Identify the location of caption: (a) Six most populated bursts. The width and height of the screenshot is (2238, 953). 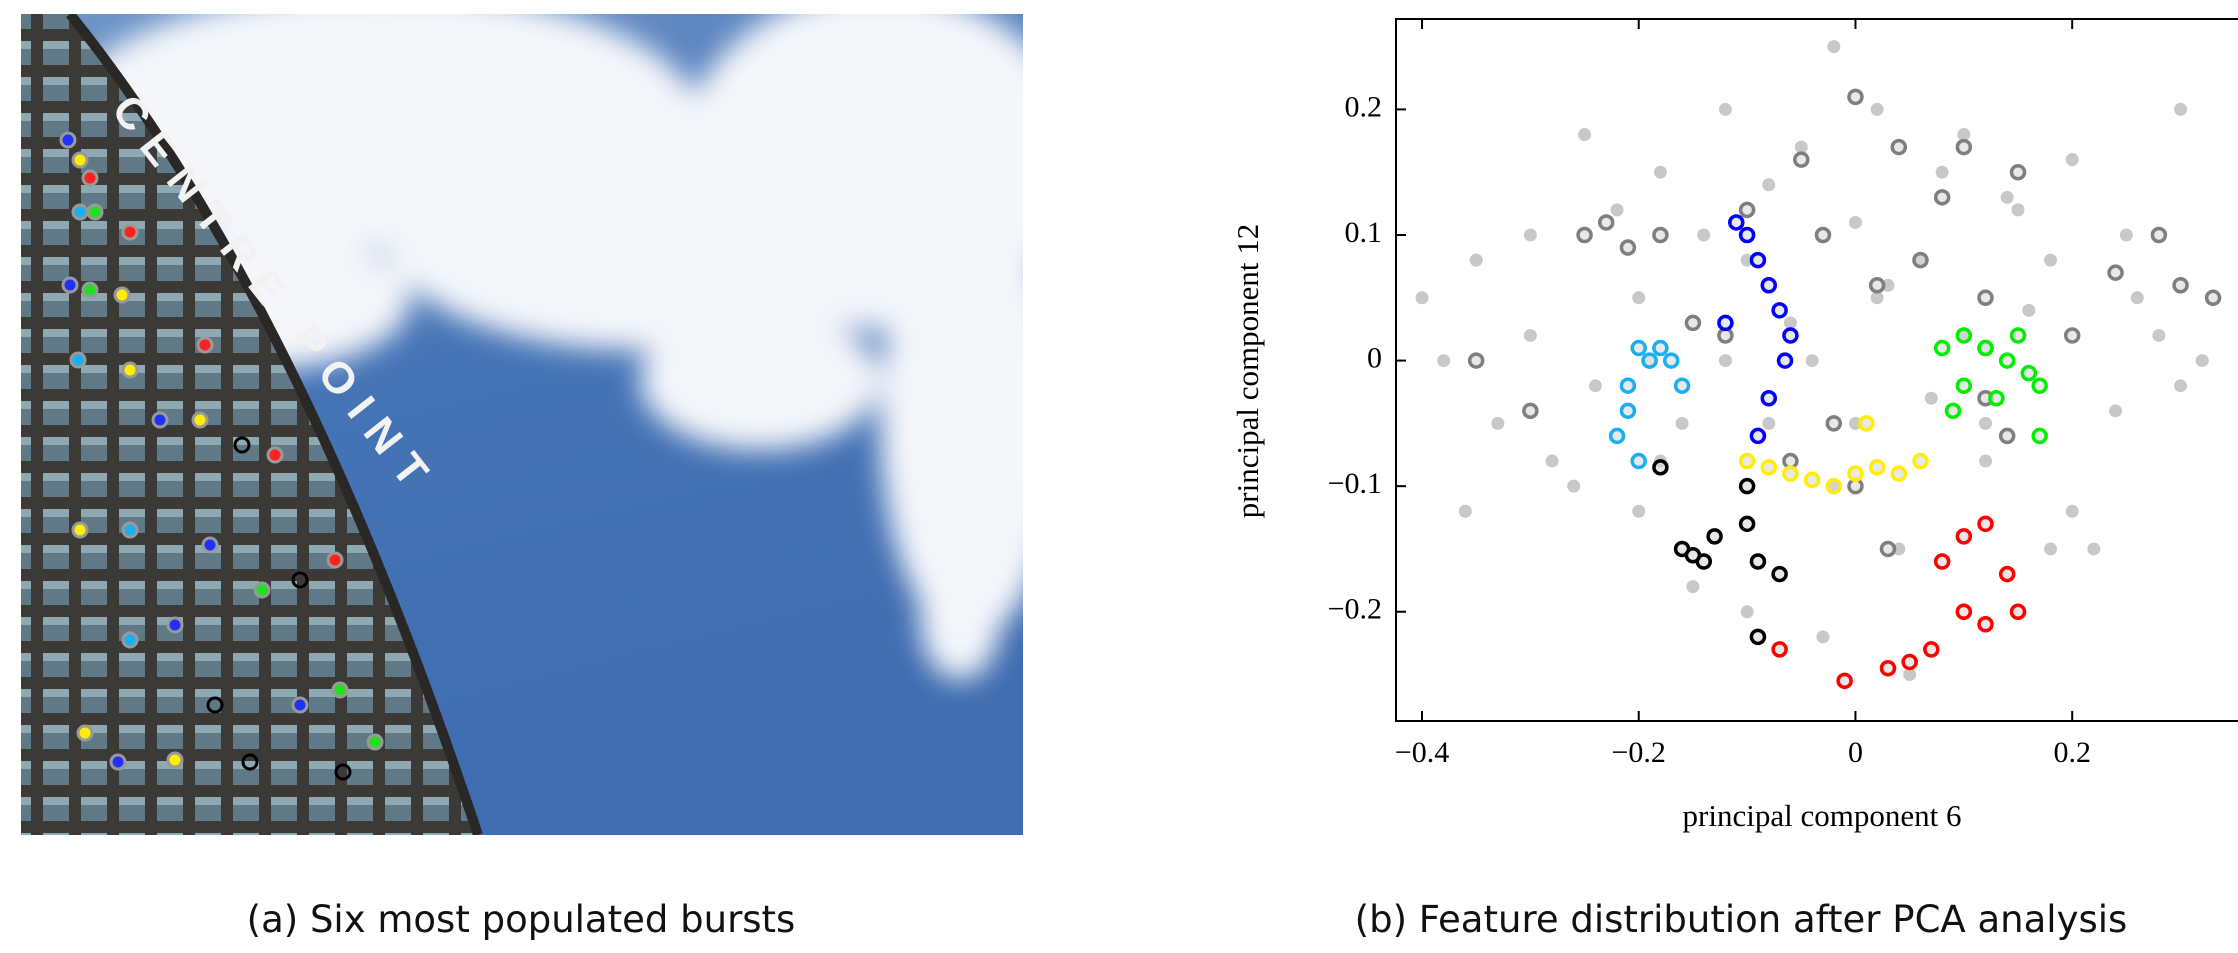
(521, 919).